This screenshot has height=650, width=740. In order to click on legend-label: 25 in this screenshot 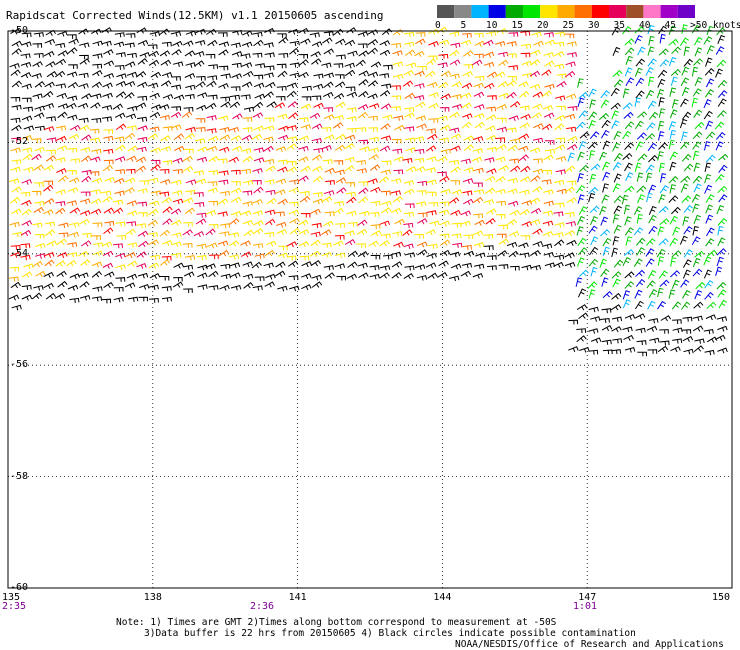, I will do `click(568, 25)`.